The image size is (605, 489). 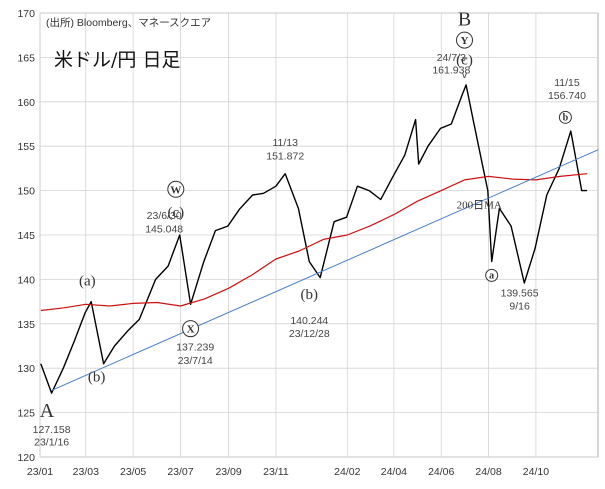 I want to click on wave-circle-label: a, so click(x=491, y=275).